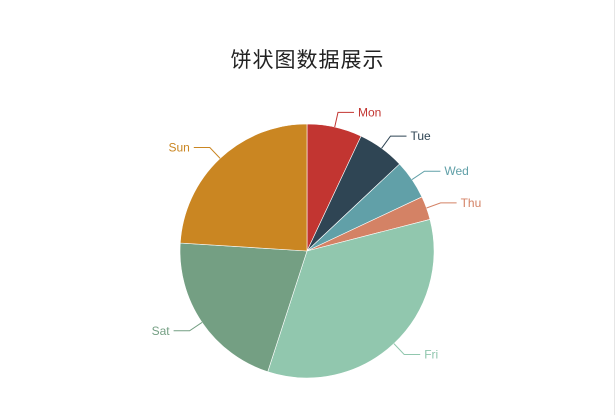 Image resolution: width=615 pixels, height=415 pixels. I want to click on pie-slice-fri, so click(351, 299).